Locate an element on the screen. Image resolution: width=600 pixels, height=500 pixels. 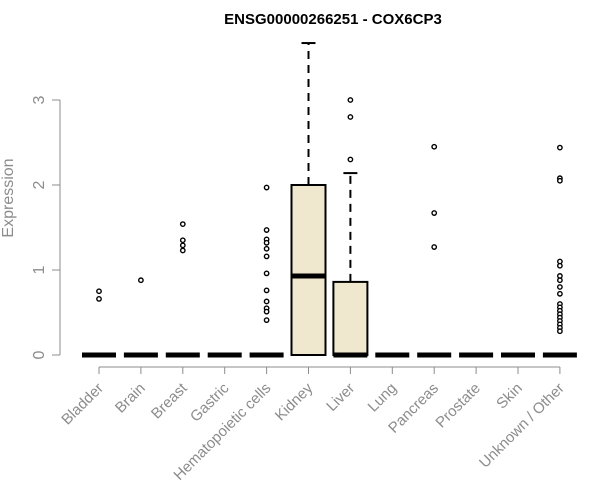
x-tick-label-1: Brain is located at coordinates (130, 398).